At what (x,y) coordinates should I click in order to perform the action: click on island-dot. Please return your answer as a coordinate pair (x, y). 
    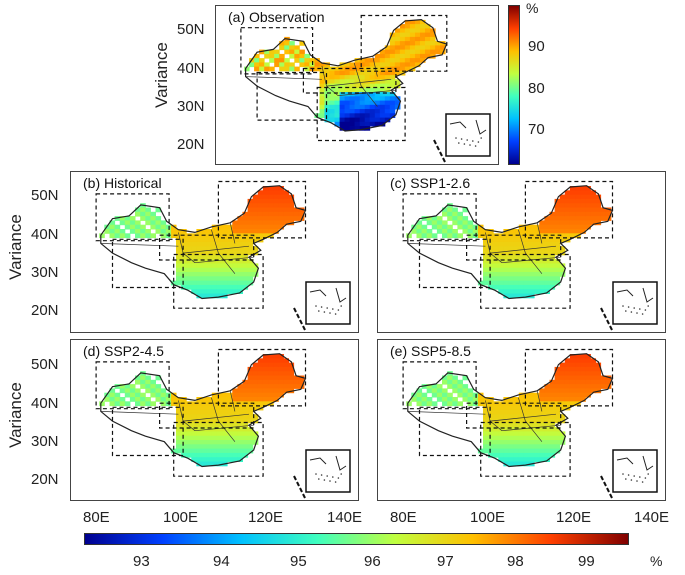
    Looking at the image, I should click on (464, 144).